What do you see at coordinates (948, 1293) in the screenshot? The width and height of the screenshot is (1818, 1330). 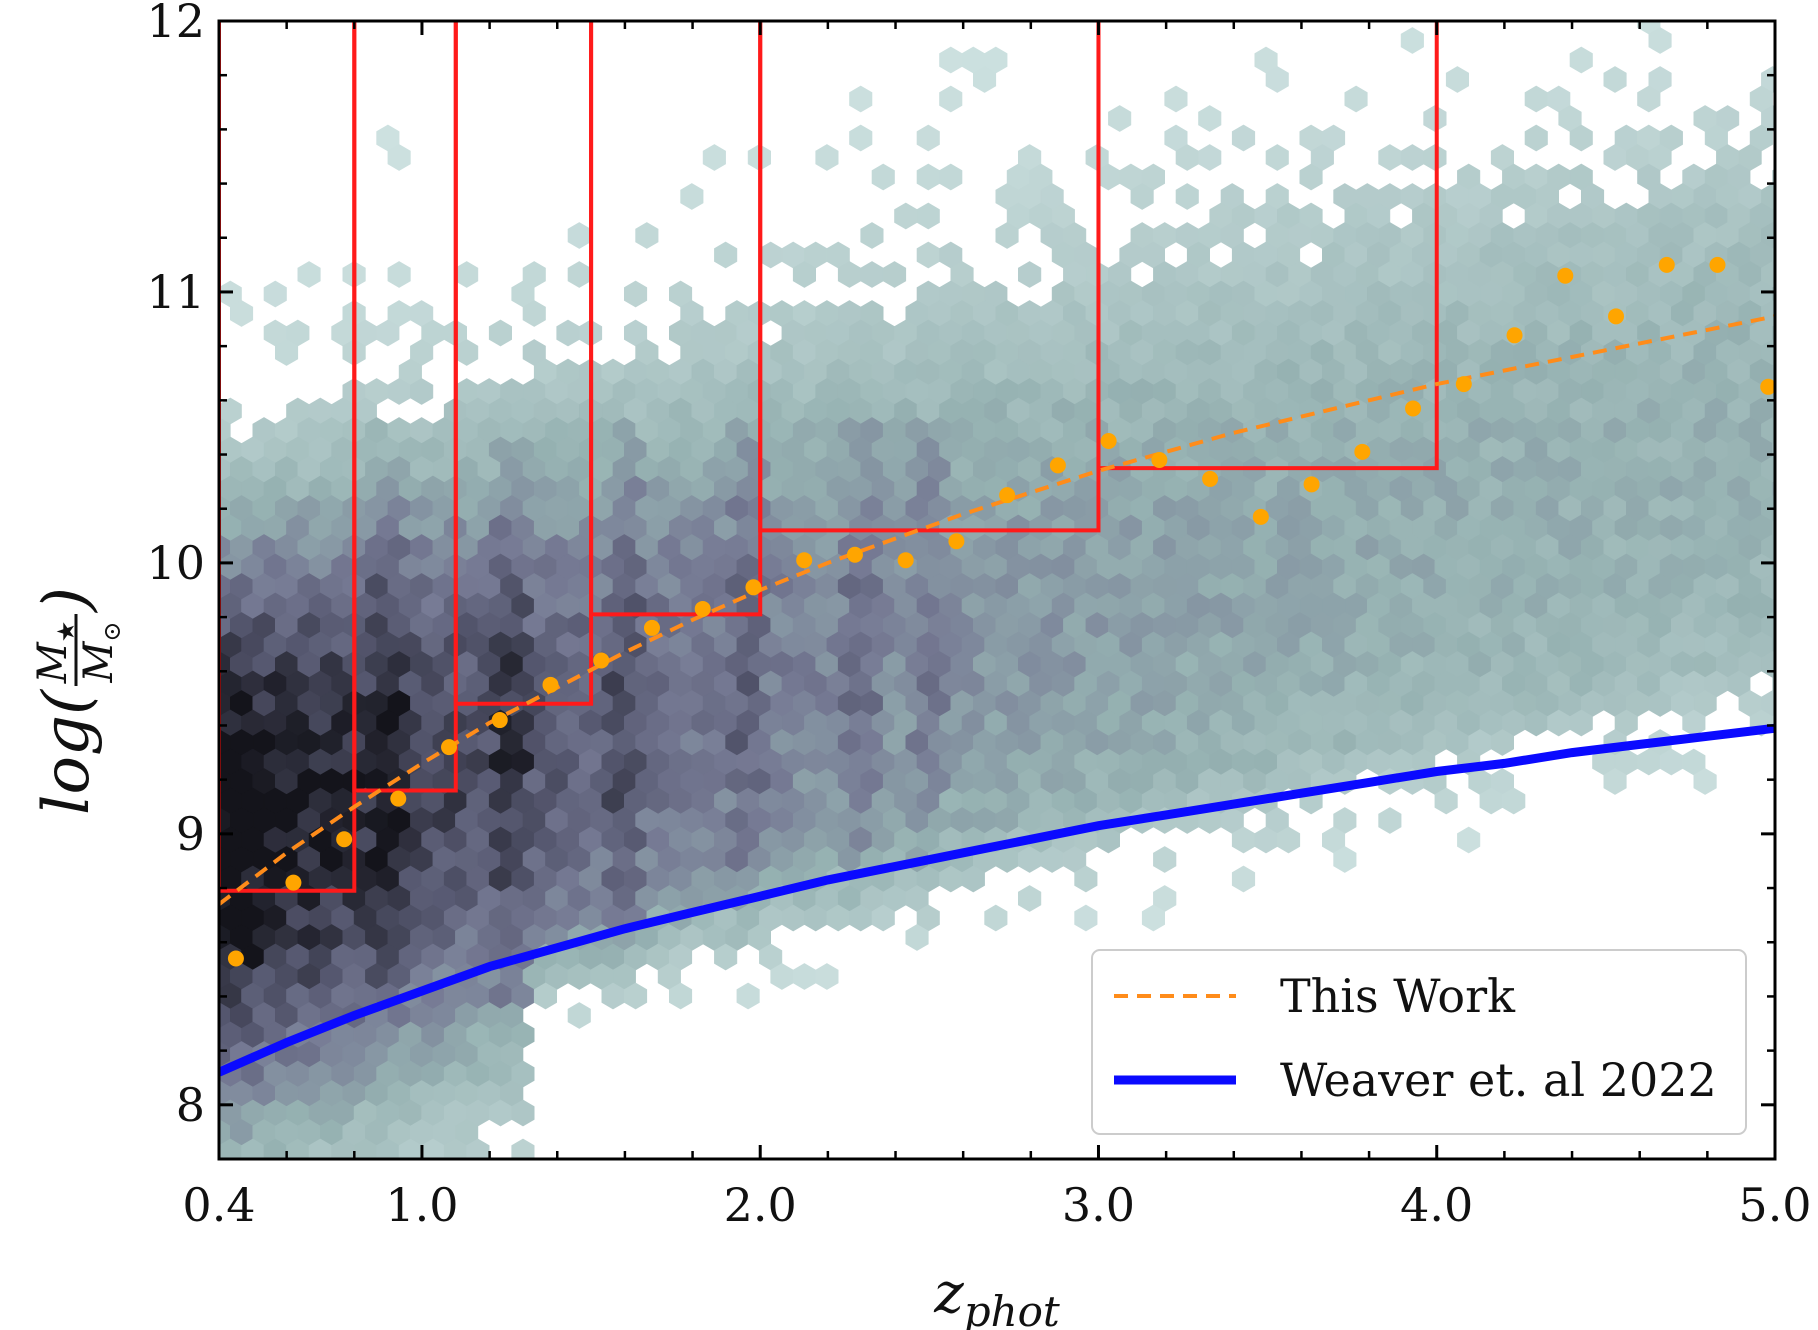 I see `x-axis-label-main: z` at bounding box center [948, 1293].